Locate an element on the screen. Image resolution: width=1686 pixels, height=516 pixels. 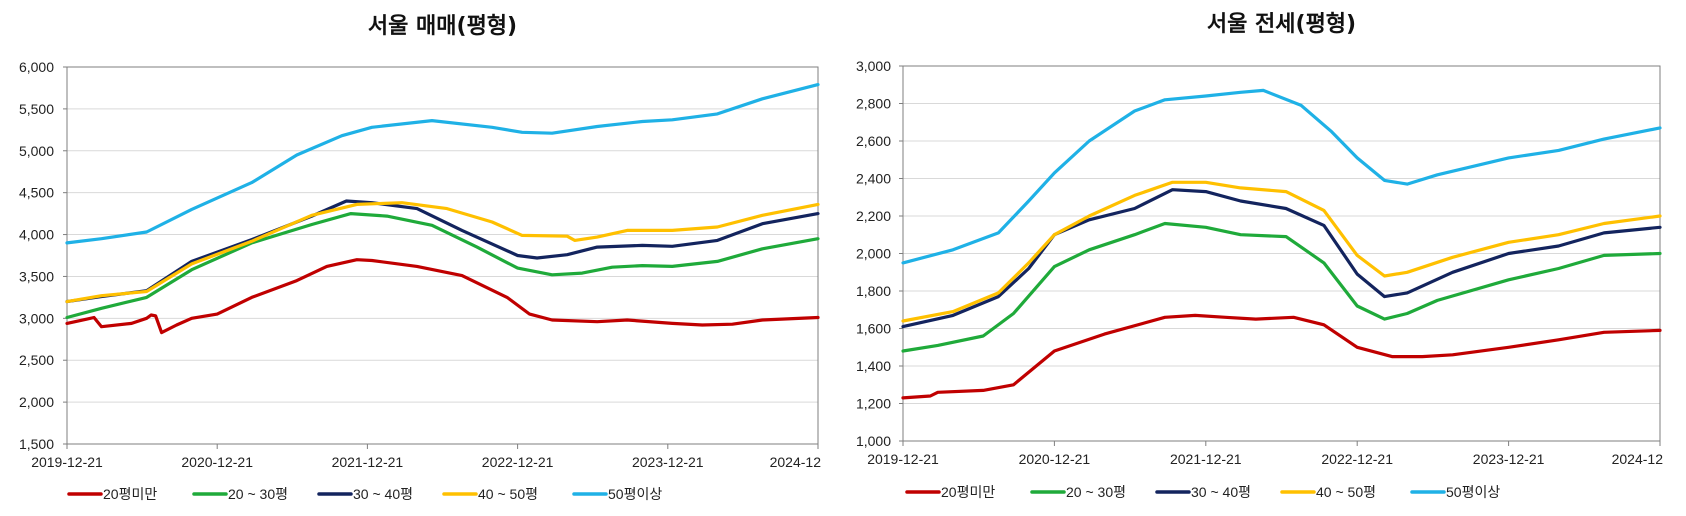
chart1-y-tick-label: 4,500 is located at coordinates (36, 193).